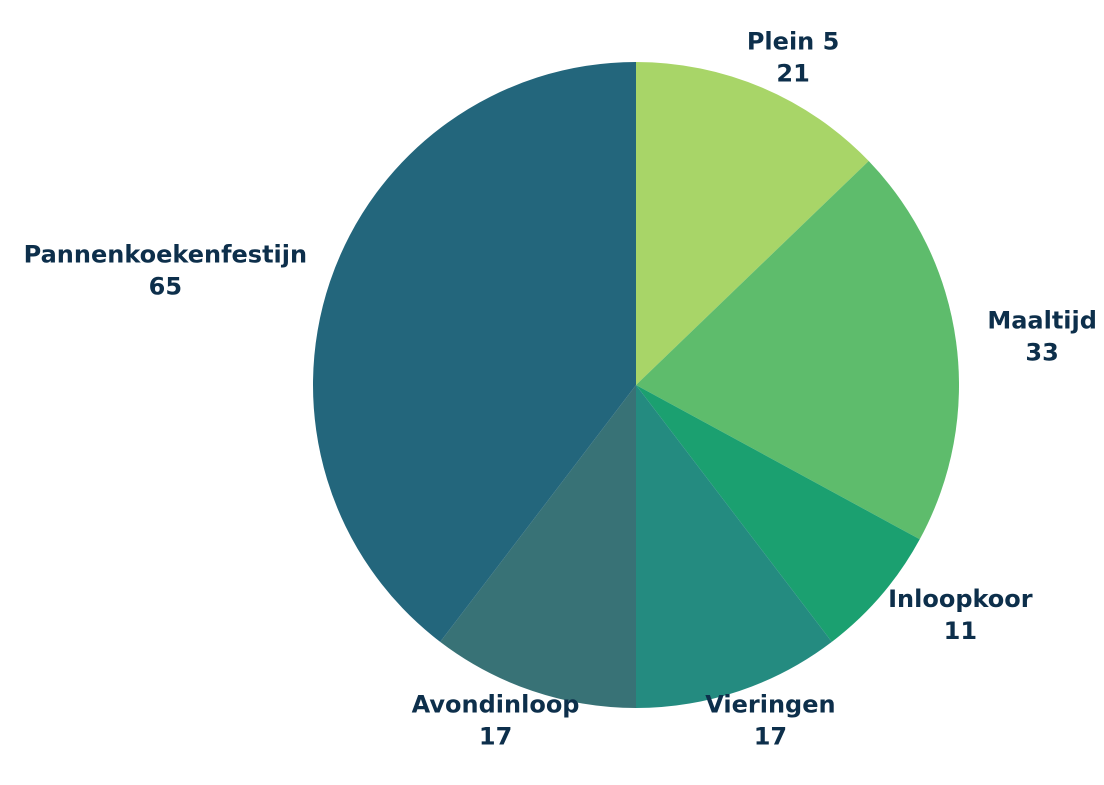  What do you see at coordinates (960, 599) in the screenshot?
I see `slice-label: Inloopkoor` at bounding box center [960, 599].